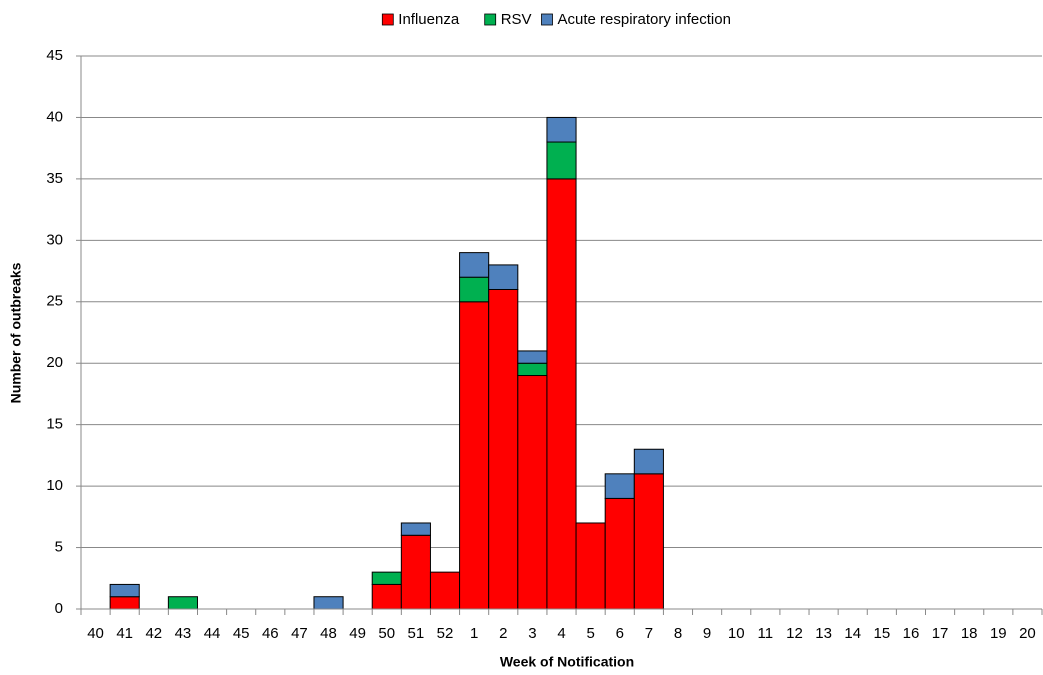 The height and width of the screenshot is (675, 1043). I want to click on x-tick-label: 16, so click(911, 633).